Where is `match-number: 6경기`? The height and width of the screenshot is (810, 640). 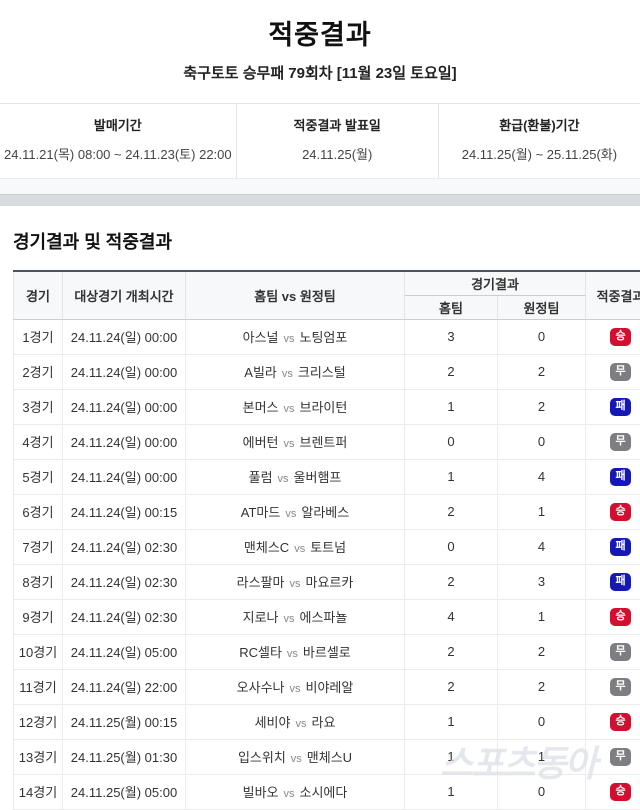 match-number: 6경기 is located at coordinates (38, 511).